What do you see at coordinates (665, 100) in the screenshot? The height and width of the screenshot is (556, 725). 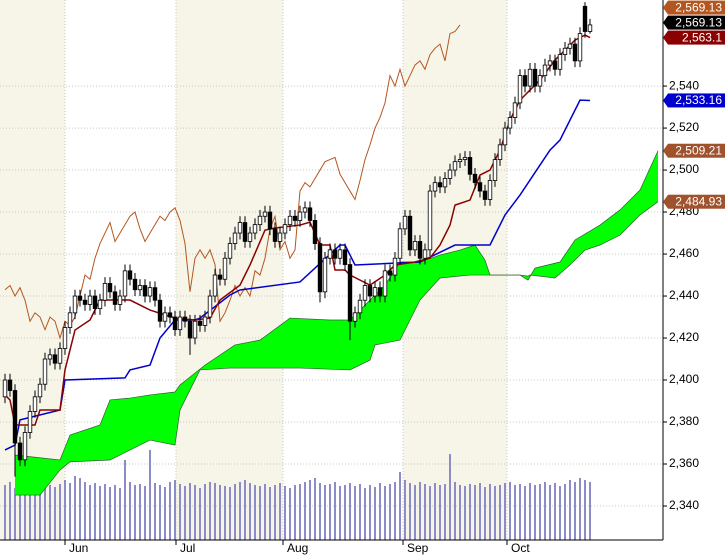 I see `kijun-label-pointer` at bounding box center [665, 100].